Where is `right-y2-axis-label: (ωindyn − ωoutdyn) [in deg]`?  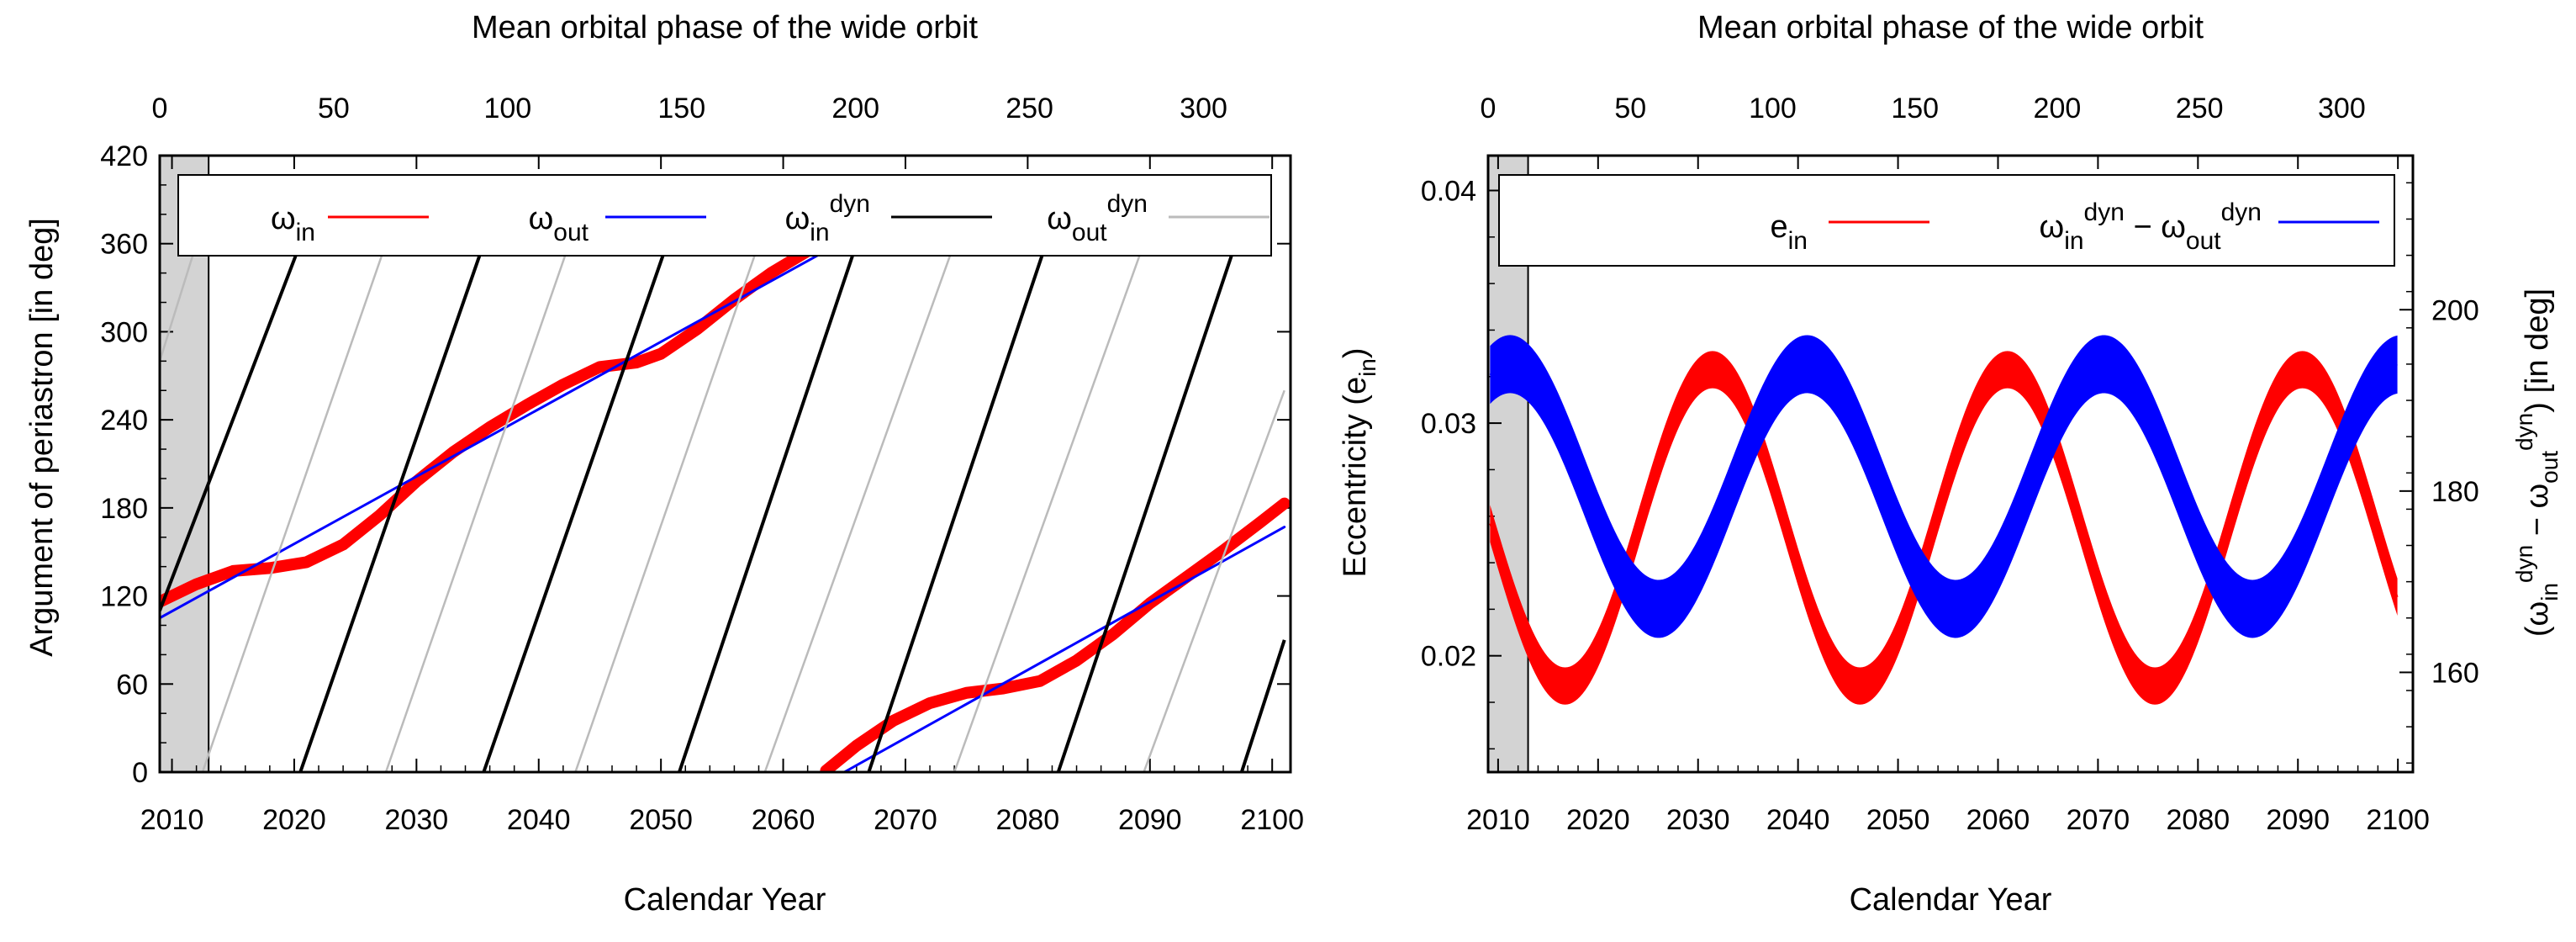 right-y2-axis-label: (ωindyn − ωoutdyn) [in deg] is located at coordinates (2537, 462).